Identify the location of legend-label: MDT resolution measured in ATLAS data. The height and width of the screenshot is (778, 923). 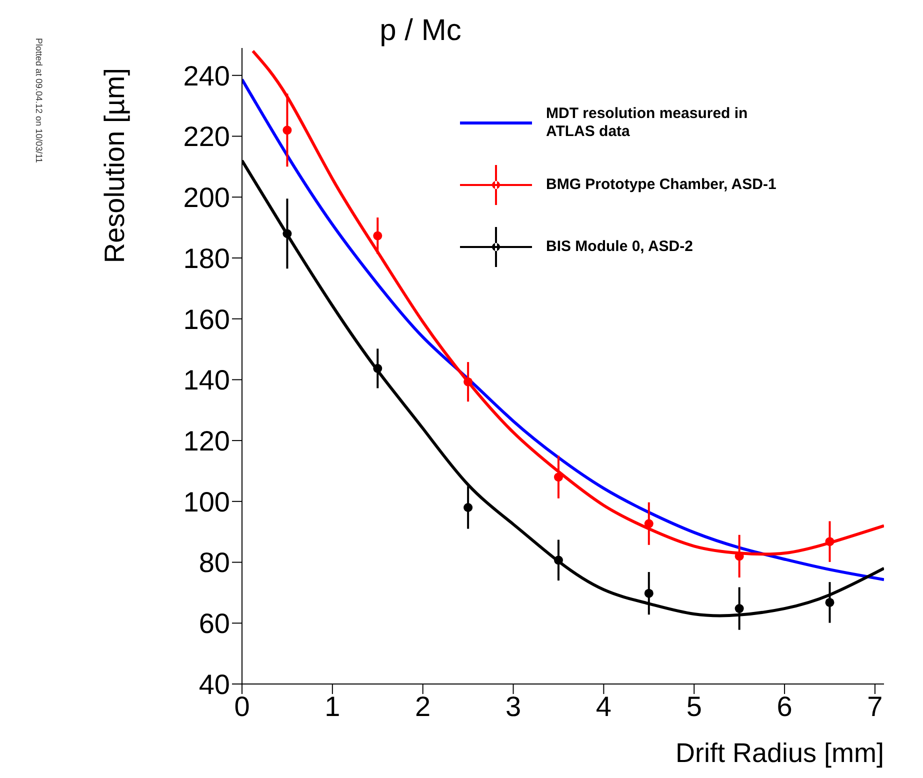
(647, 123).